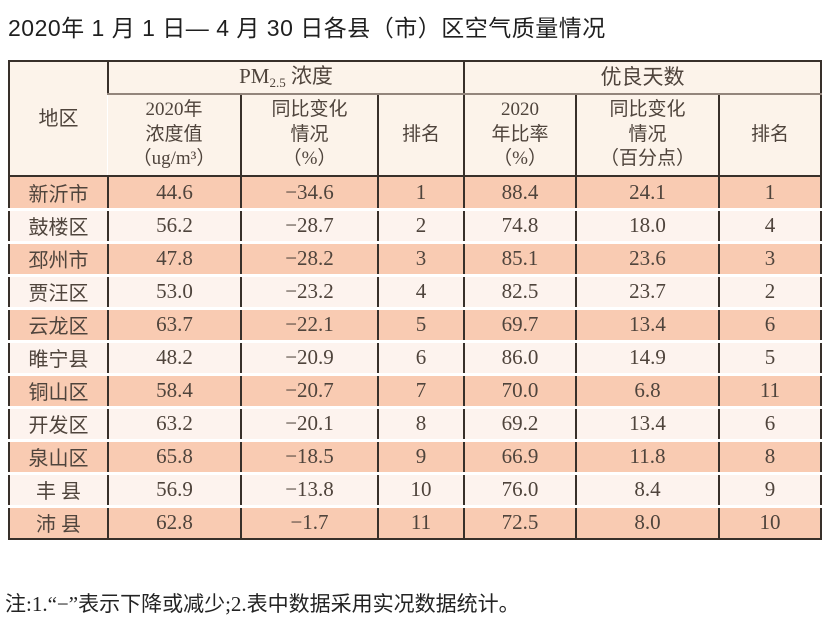 The image size is (825, 620). I want to click on column-header-region: 地区, so click(58, 119).